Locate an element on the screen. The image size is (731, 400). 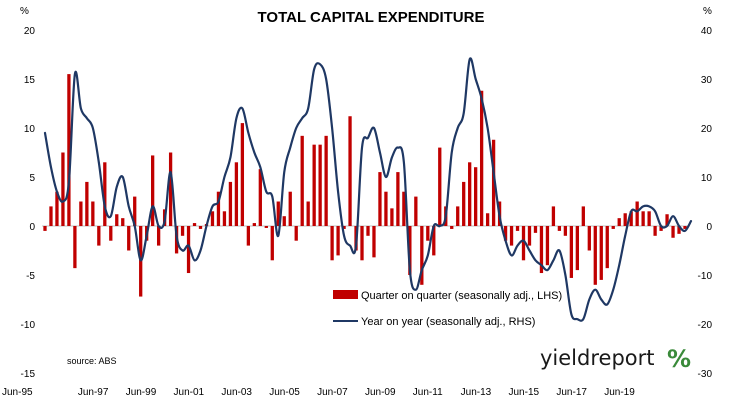
x-tick-label: Jun-99 is located at coordinates (141, 392).